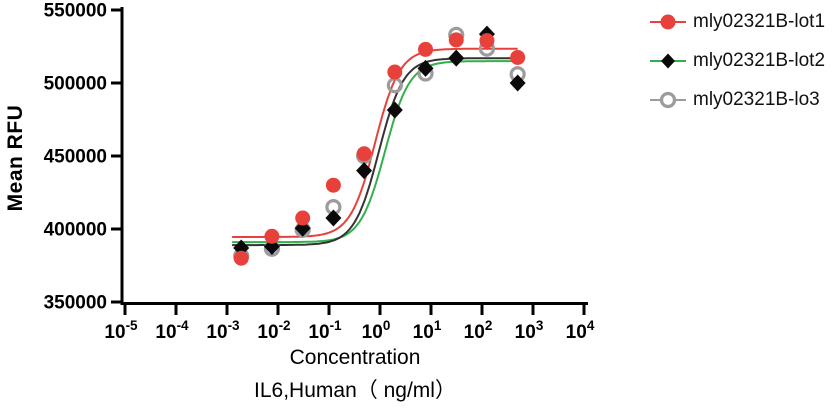 The image size is (838, 409). Describe the element at coordinates (427, 330) in the screenshot. I see `x-tick-label: 10¹` at that location.